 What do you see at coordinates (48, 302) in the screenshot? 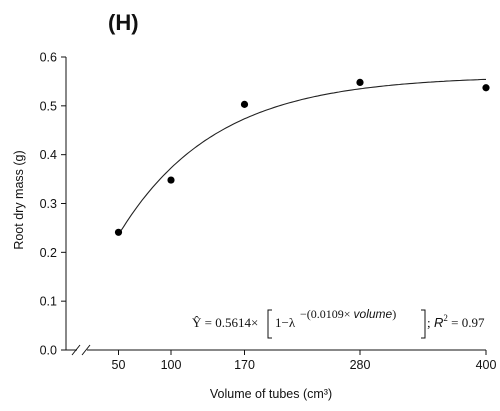
I see `y-tick-label: 0.1` at bounding box center [48, 302].